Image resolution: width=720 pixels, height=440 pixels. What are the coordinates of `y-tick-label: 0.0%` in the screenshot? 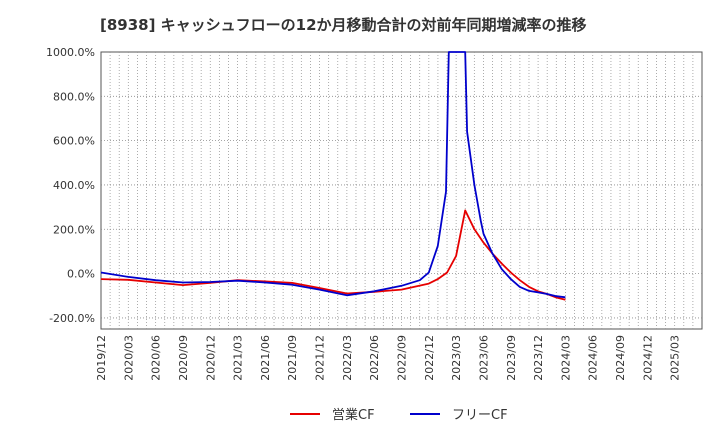 It's located at (81, 274).